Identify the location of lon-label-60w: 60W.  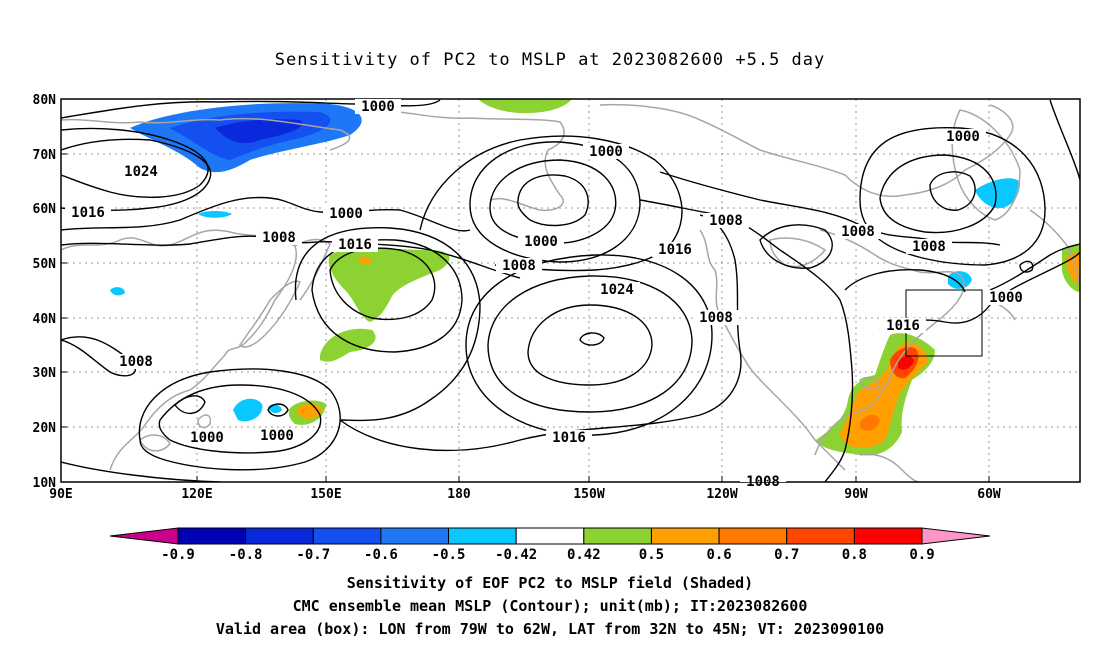
(989, 494).